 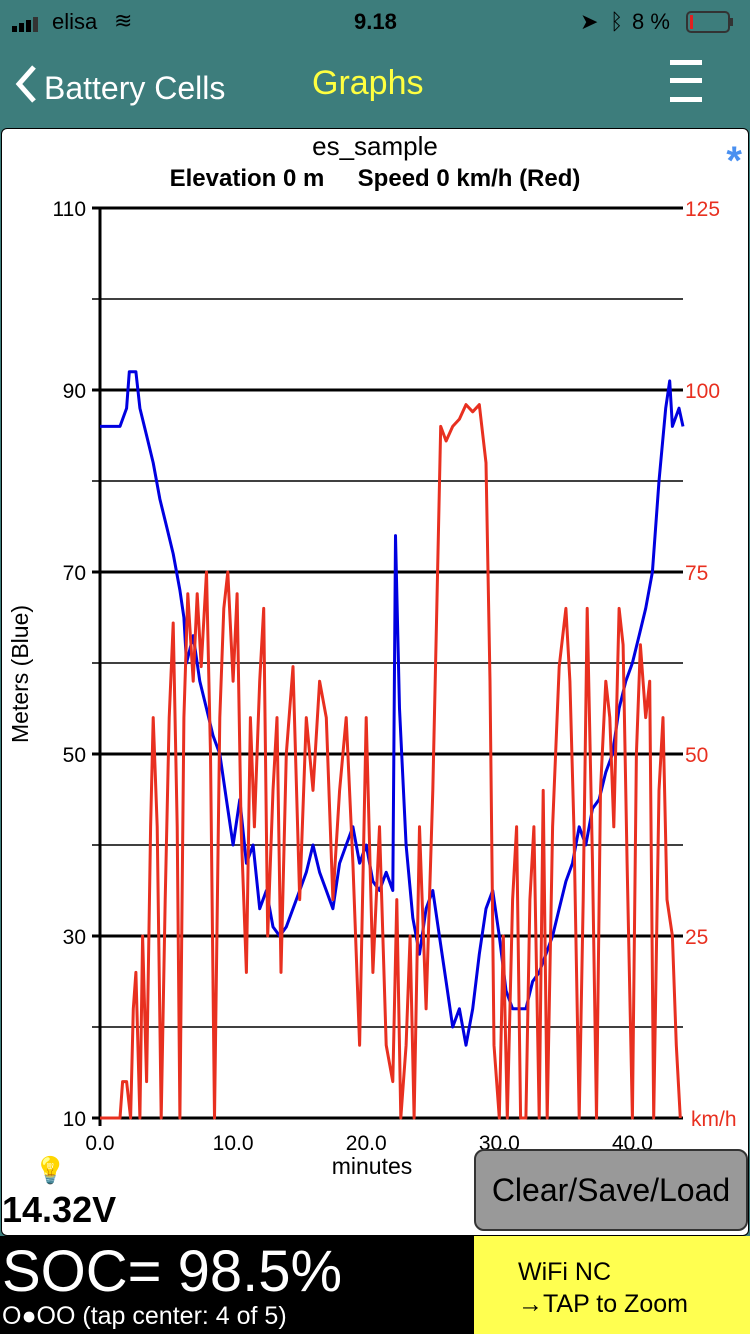 What do you see at coordinates (74, 573) in the screenshot?
I see `y-tick-label: 70` at bounding box center [74, 573].